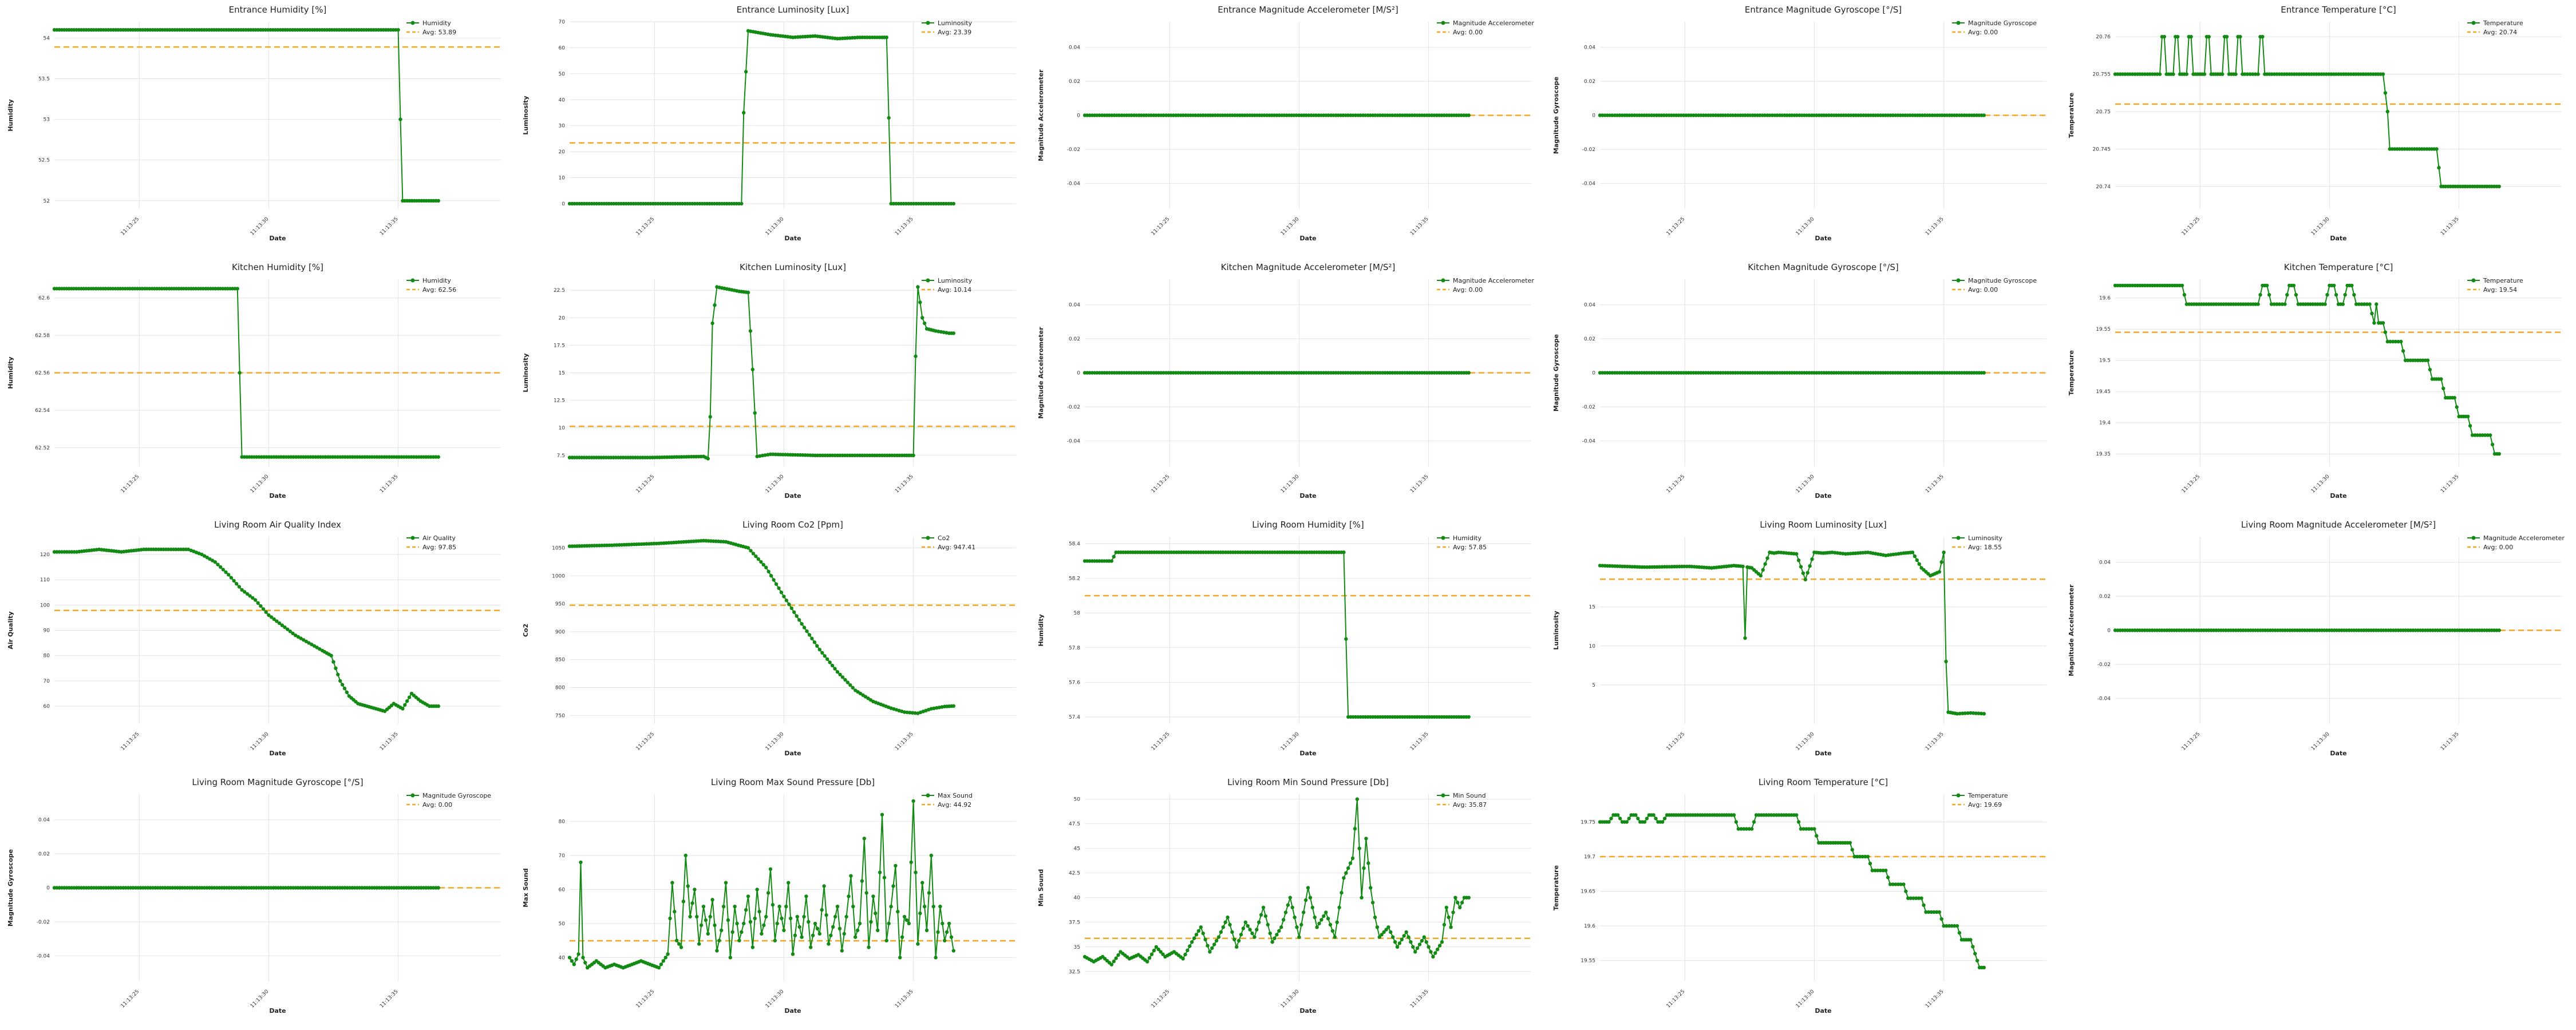  What do you see at coordinates (1792, 115) in the screenshot?
I see `series-points` at bounding box center [1792, 115].